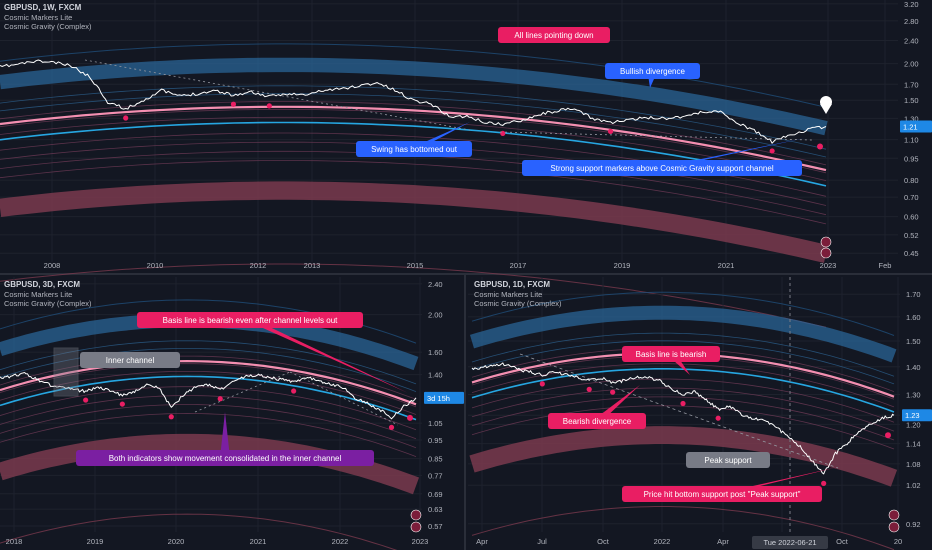 This screenshot has width=932, height=550. Describe the element at coordinates (911, 180) in the screenshot. I see `y-tick-label: 0.80` at that location.